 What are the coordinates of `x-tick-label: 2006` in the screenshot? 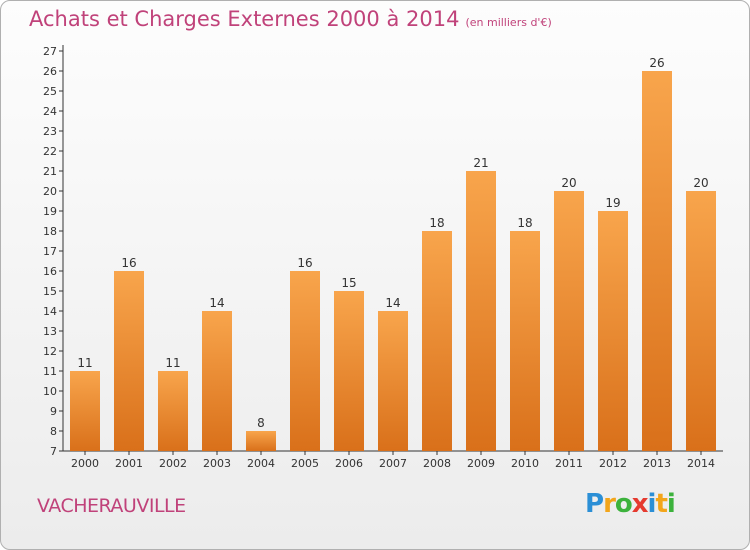 It's located at (349, 463).